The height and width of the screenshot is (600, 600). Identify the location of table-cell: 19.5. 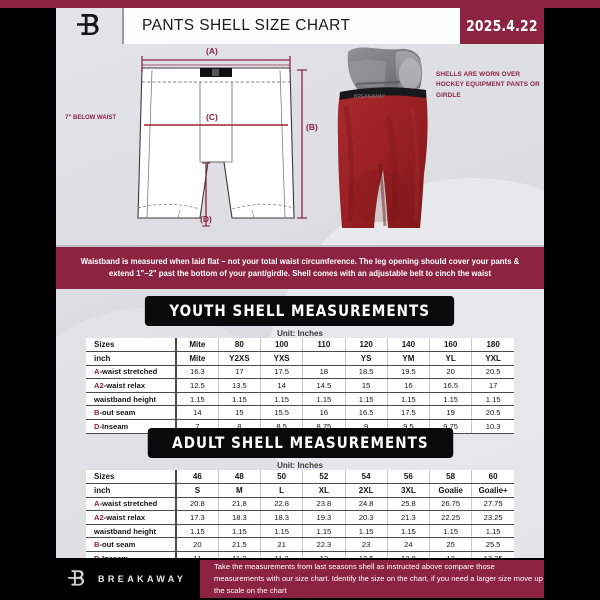
(409, 372).